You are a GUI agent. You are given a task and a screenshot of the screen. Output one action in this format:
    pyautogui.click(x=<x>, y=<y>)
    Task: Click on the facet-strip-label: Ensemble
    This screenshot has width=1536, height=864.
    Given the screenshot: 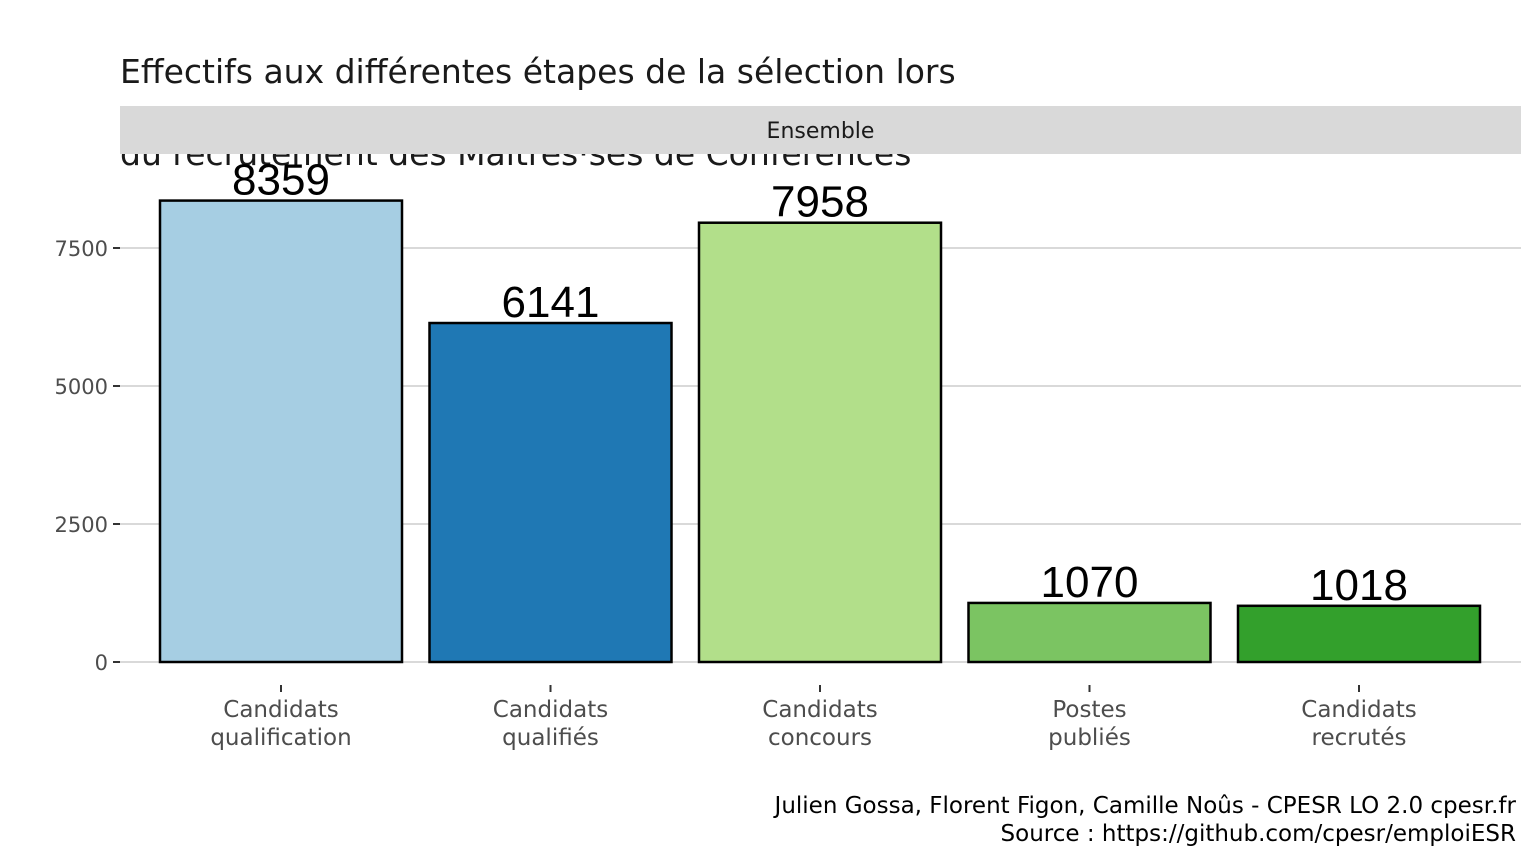 What is the action you would take?
    pyautogui.click(x=821, y=131)
    